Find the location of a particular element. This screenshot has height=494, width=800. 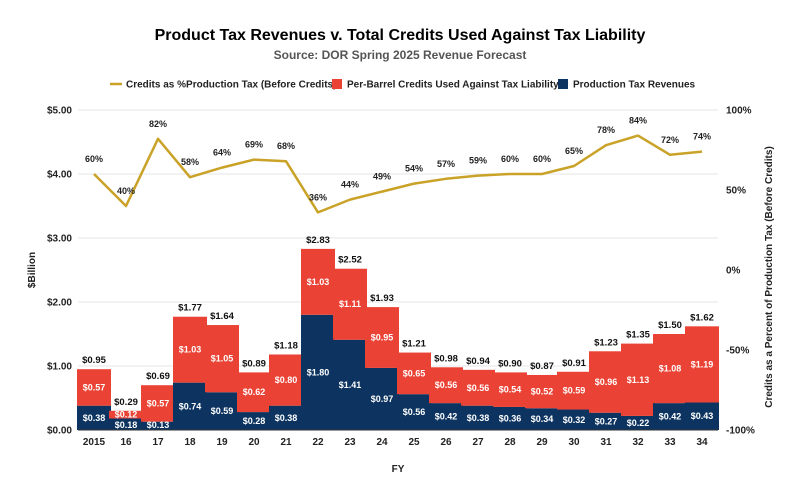

x-tick-label: 25 is located at coordinates (414, 442).